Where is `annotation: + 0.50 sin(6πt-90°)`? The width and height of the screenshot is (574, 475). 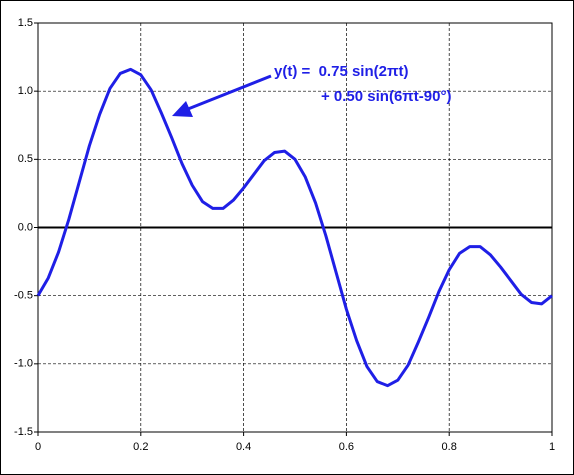 annotation: + 0.50 sin(6πt-90°) is located at coordinates (386, 96).